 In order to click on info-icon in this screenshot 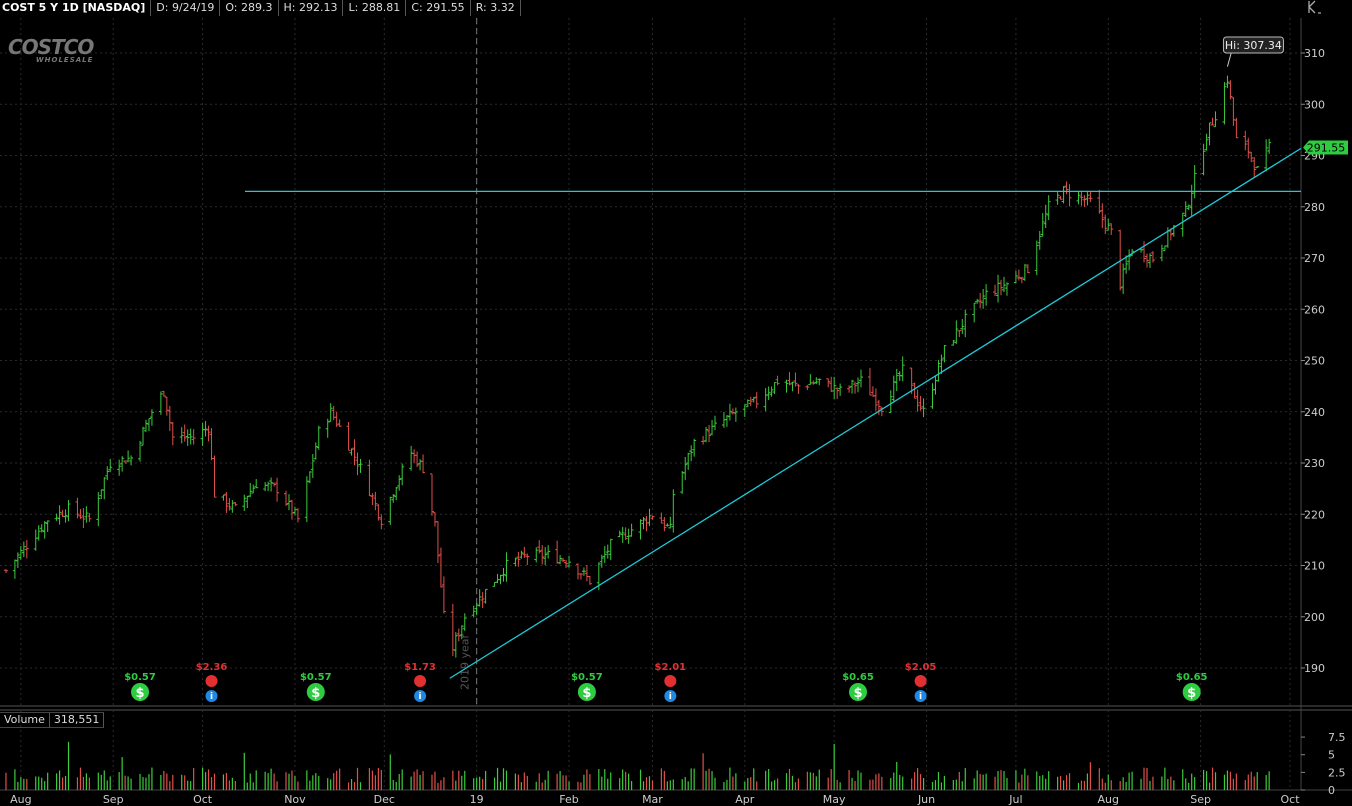, I will do `click(920, 696)`.